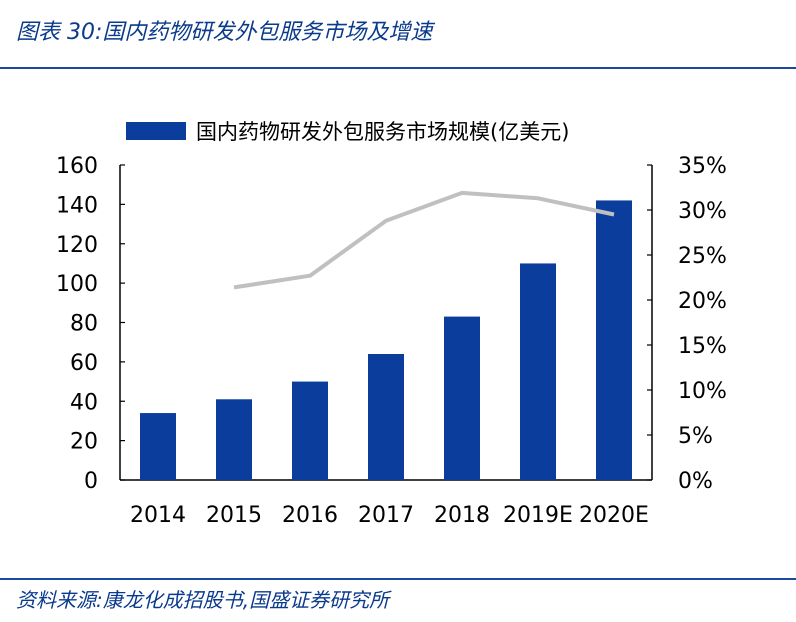  Describe the element at coordinates (91, 481) in the screenshot. I see `left-tick-label: 0` at that location.